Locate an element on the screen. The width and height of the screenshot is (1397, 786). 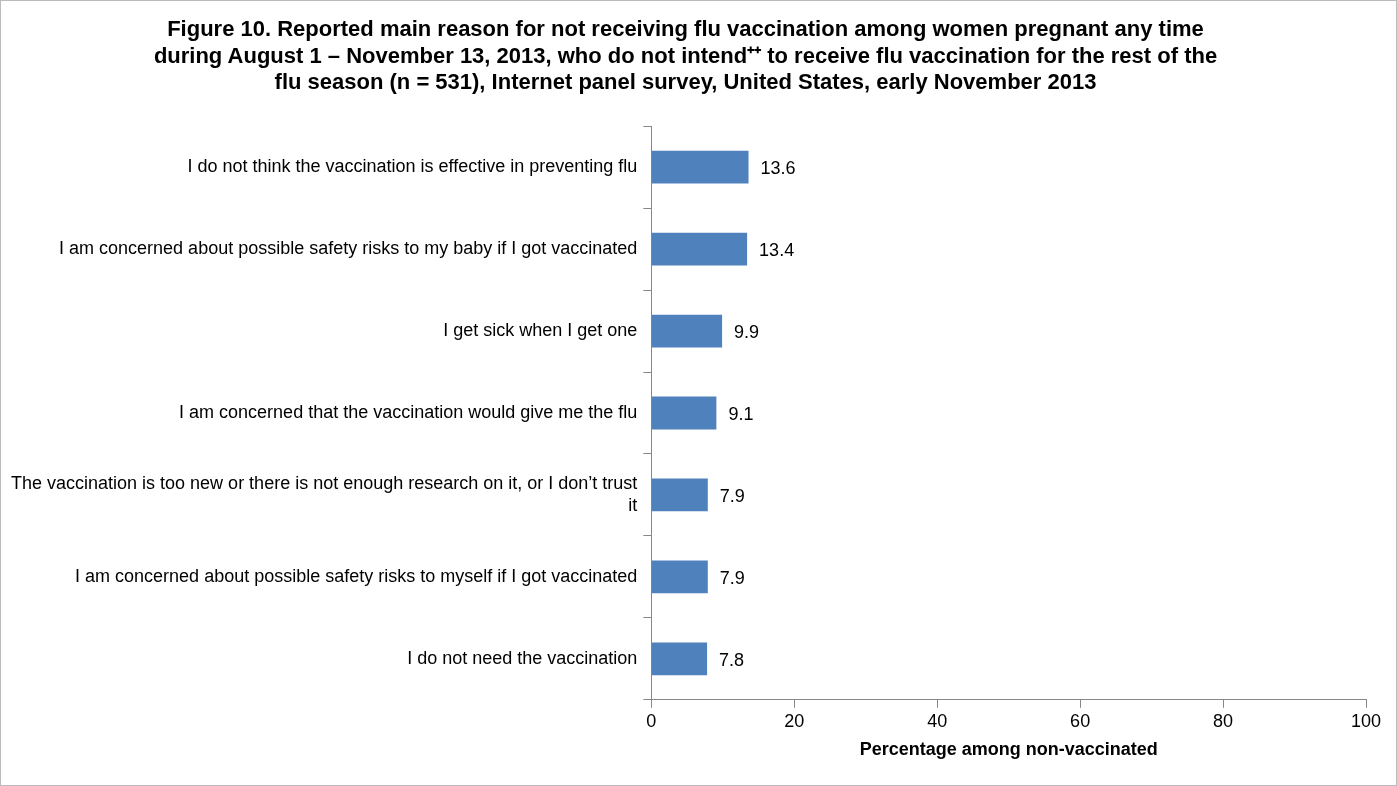
y-tick-label: I am concerned that the vaccination would give me the flu is located at coordinates (408, 411).